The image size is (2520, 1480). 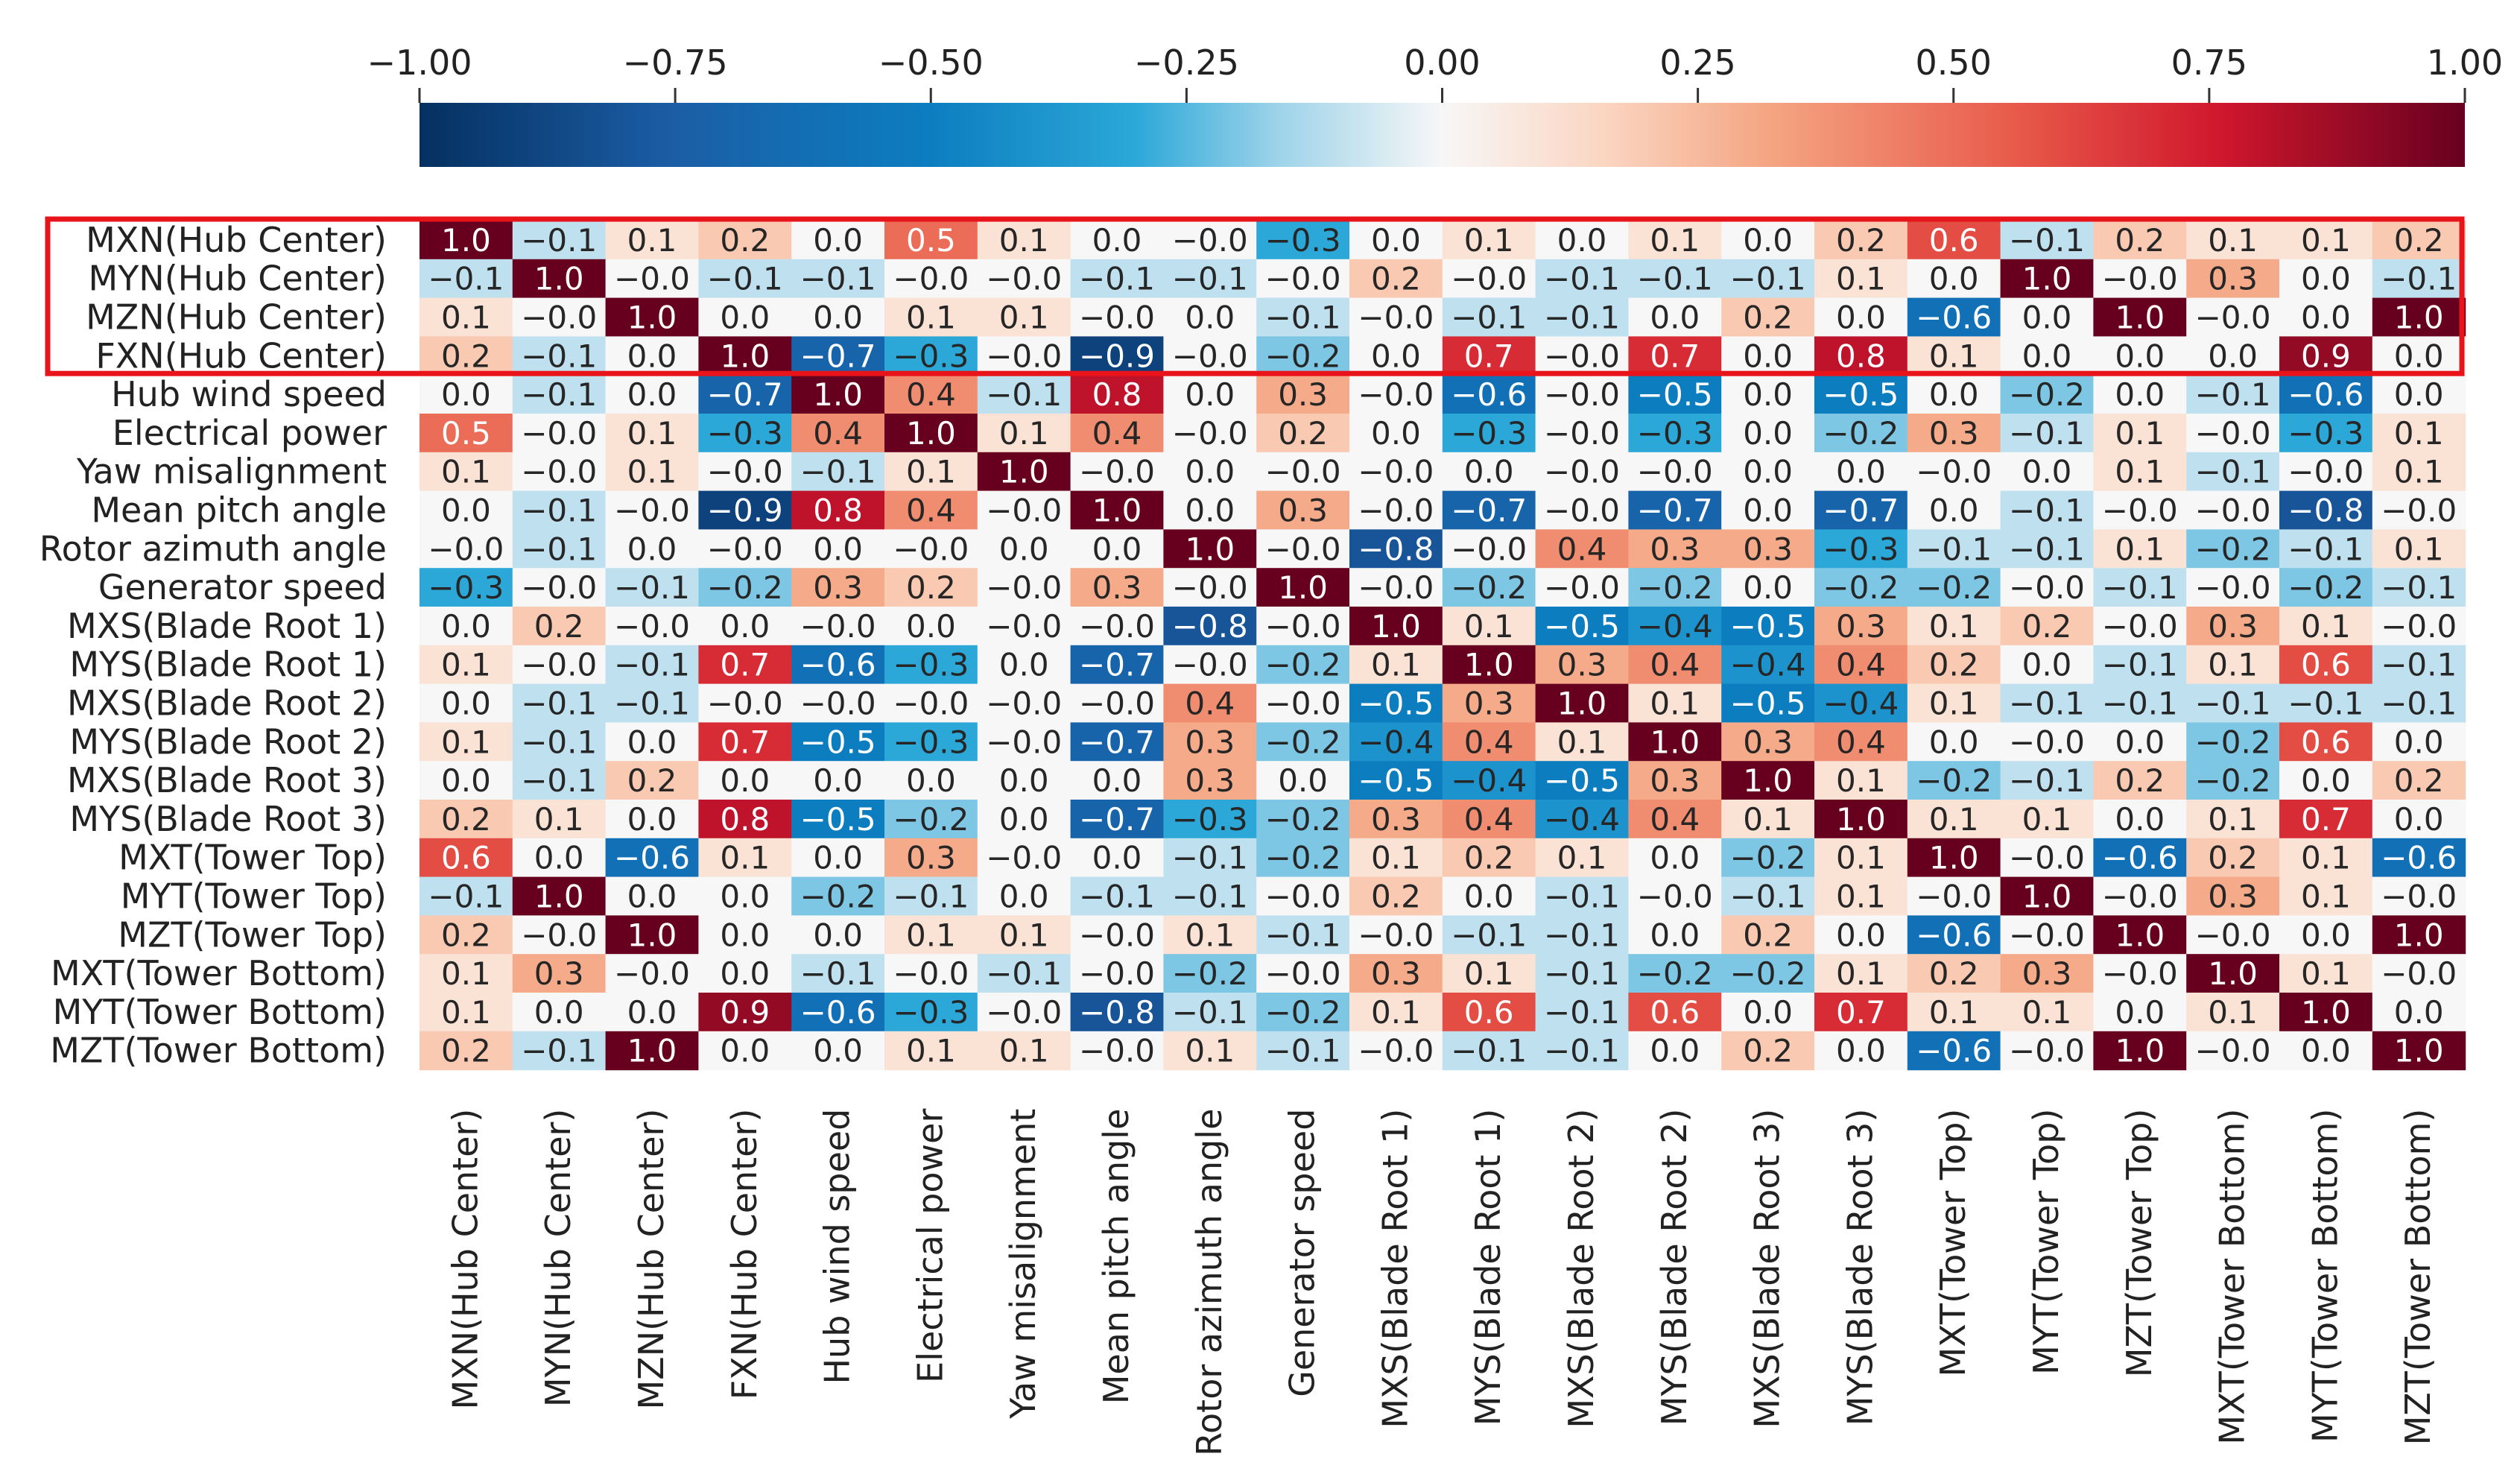 I want to click on cell-value-label: 0.6, so click(x=1675, y=1012).